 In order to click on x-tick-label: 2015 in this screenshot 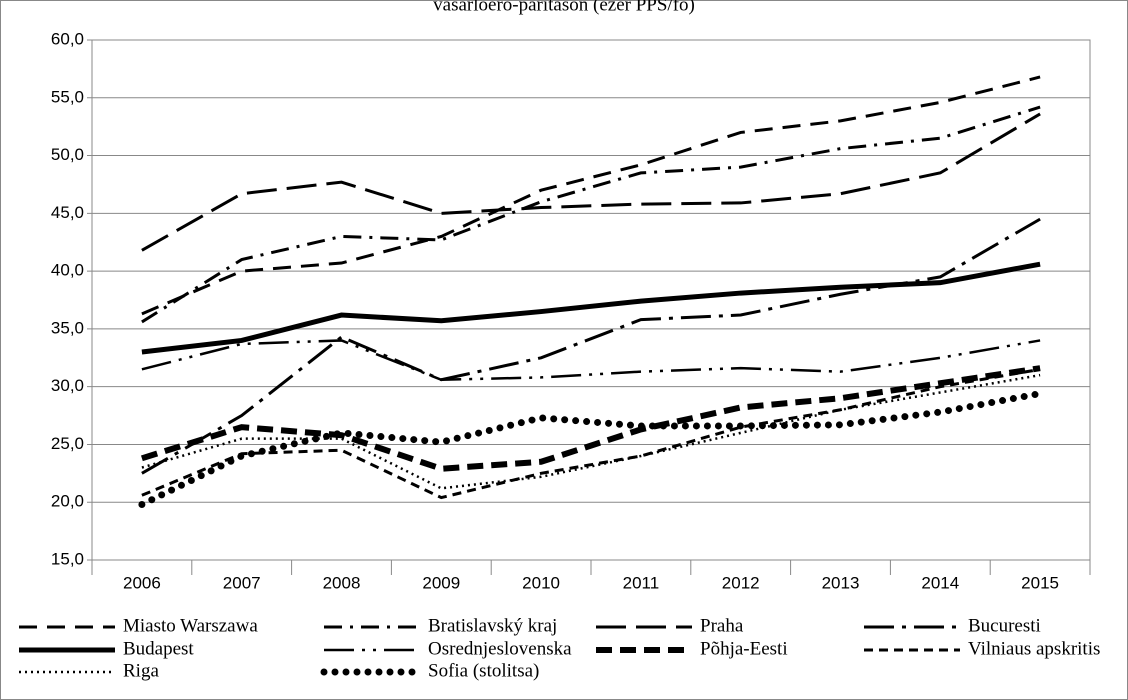, I will do `click(1040, 582)`.